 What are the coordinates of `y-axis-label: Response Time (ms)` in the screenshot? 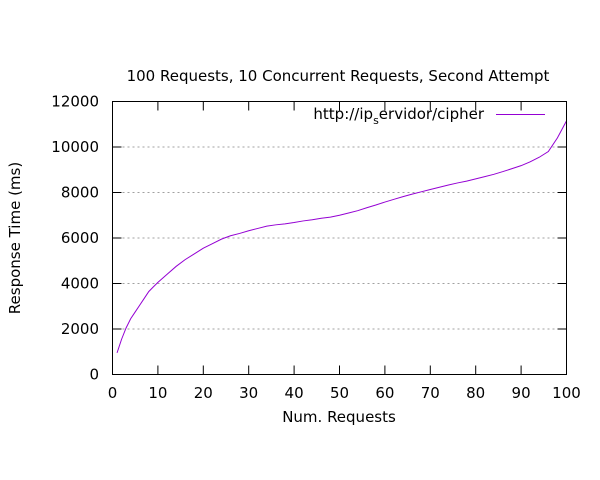 It's located at (15, 238).